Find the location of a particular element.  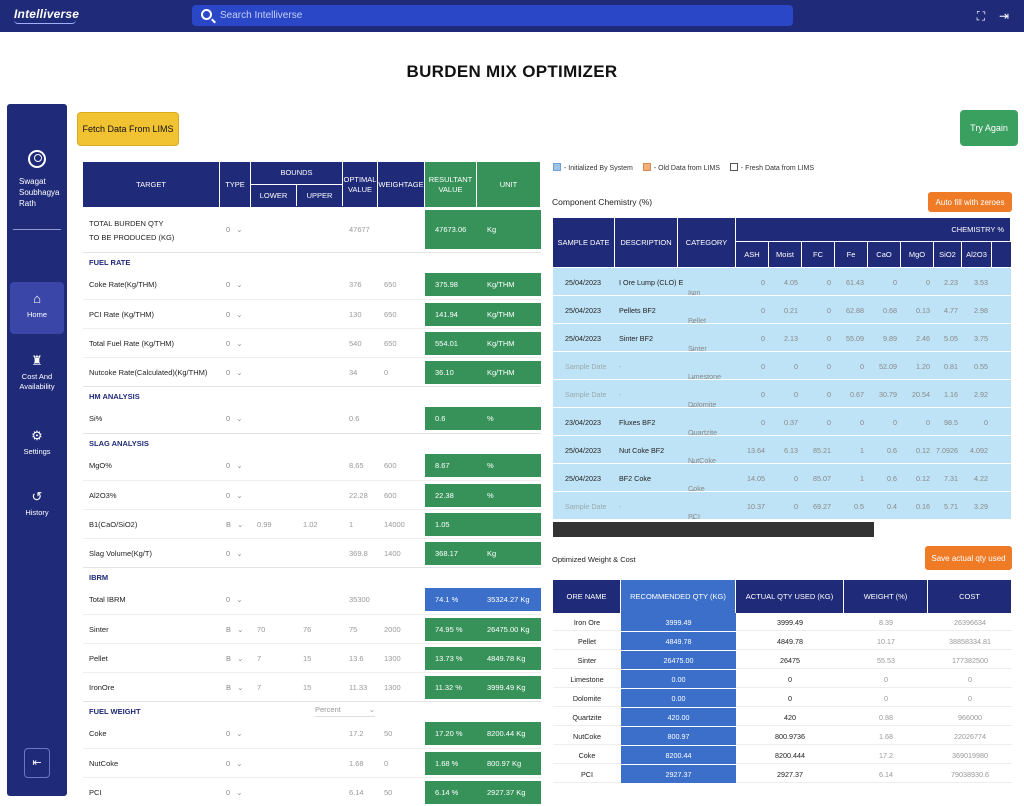

chem-value: 10.37 is located at coordinates (756, 506).